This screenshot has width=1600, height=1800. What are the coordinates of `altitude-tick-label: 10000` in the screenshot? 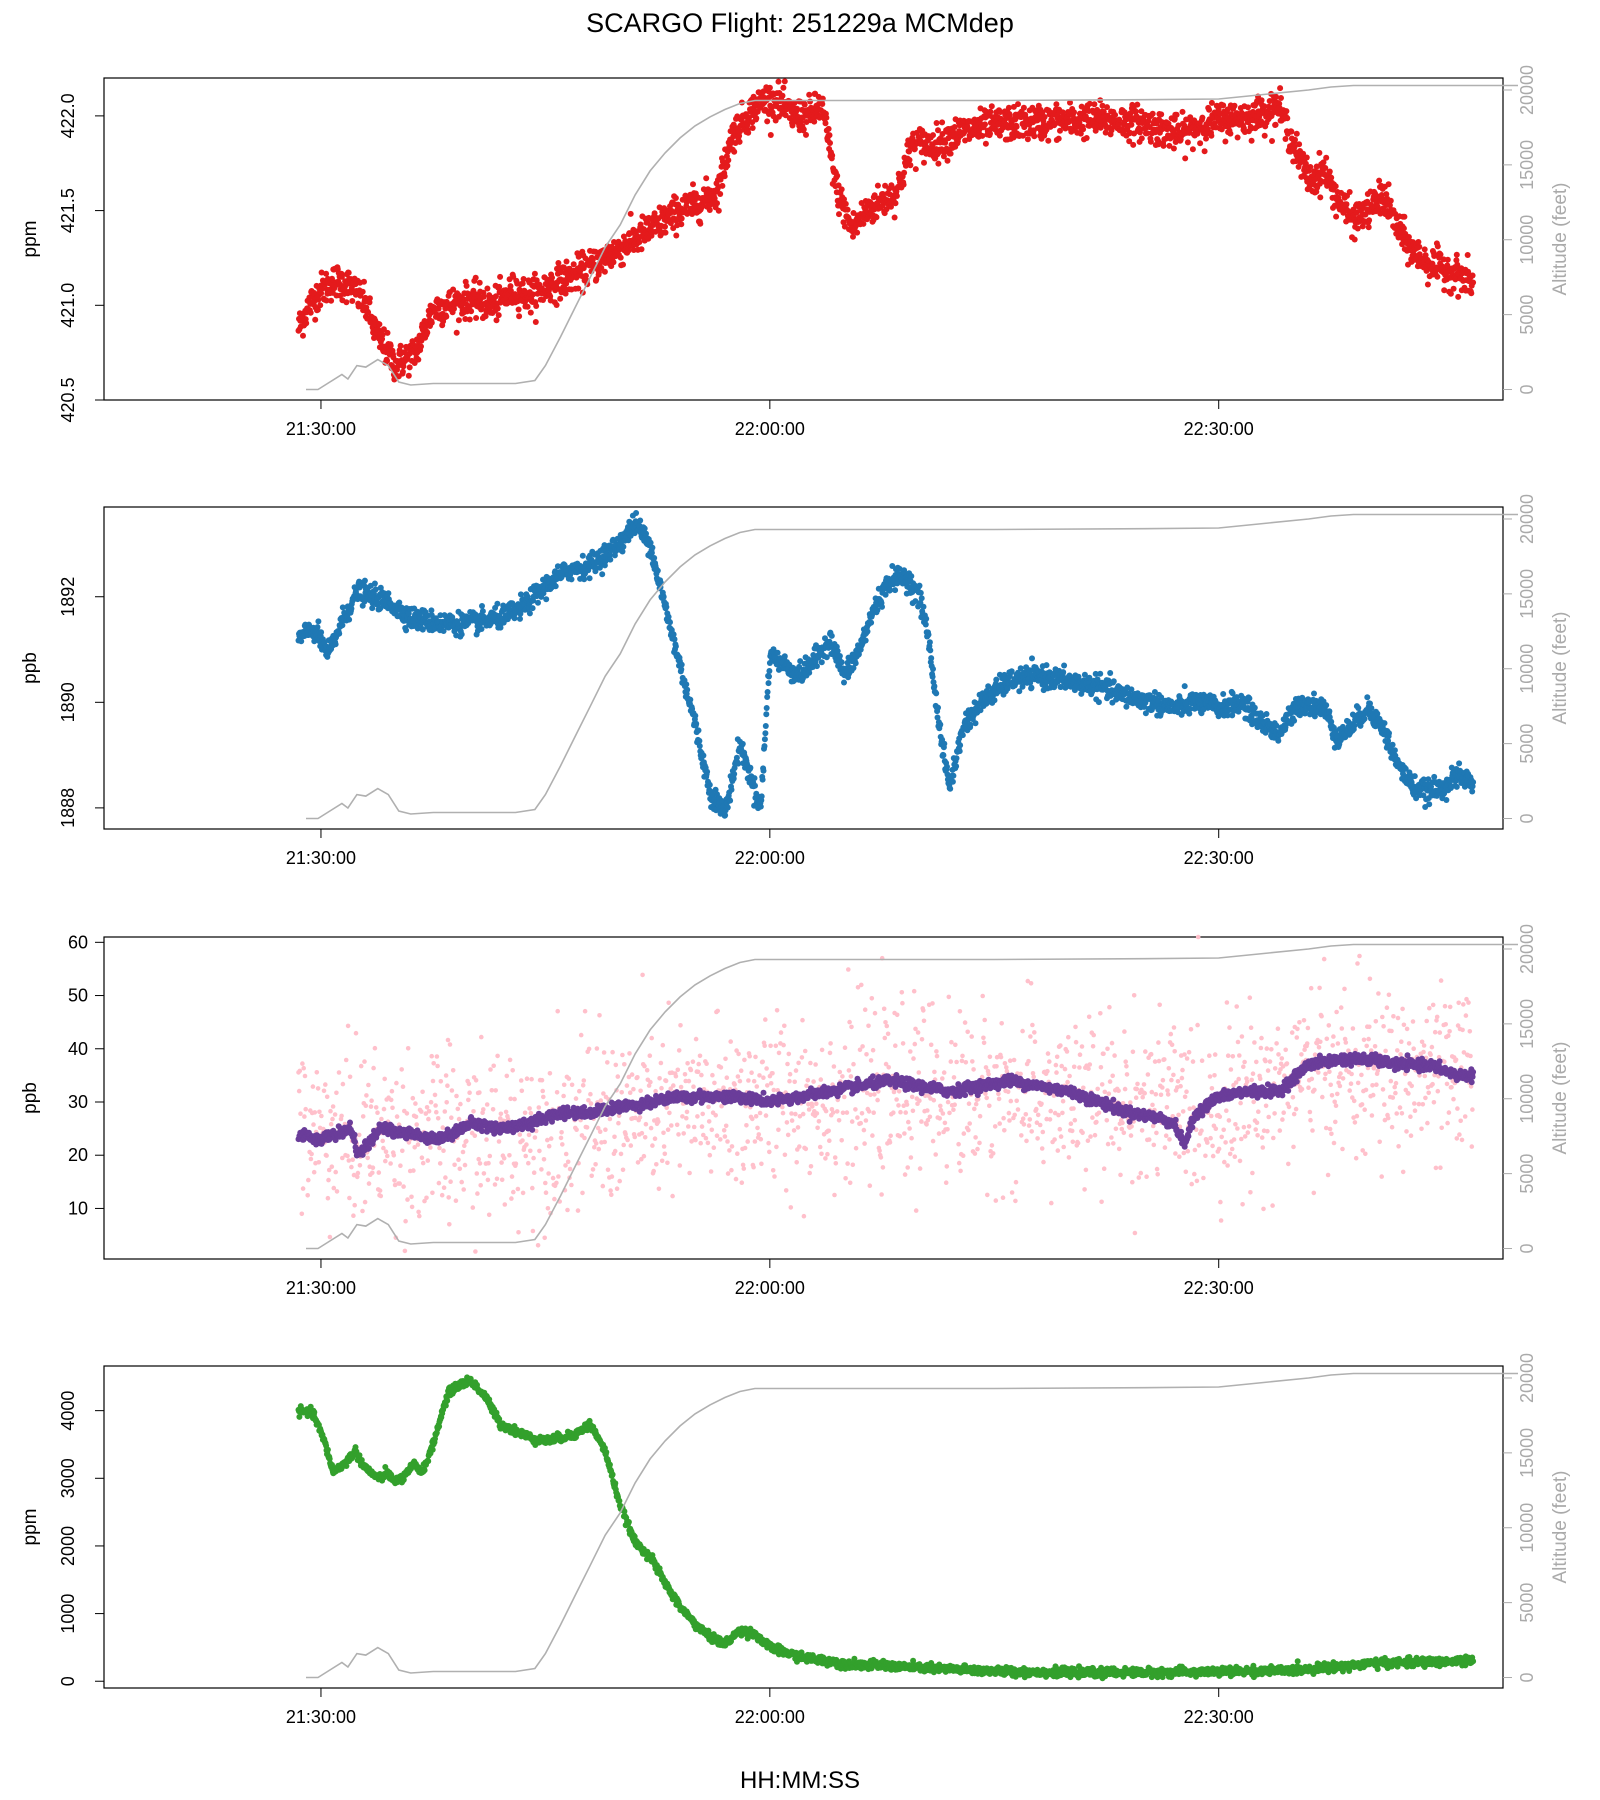 It's located at (1527, 240).